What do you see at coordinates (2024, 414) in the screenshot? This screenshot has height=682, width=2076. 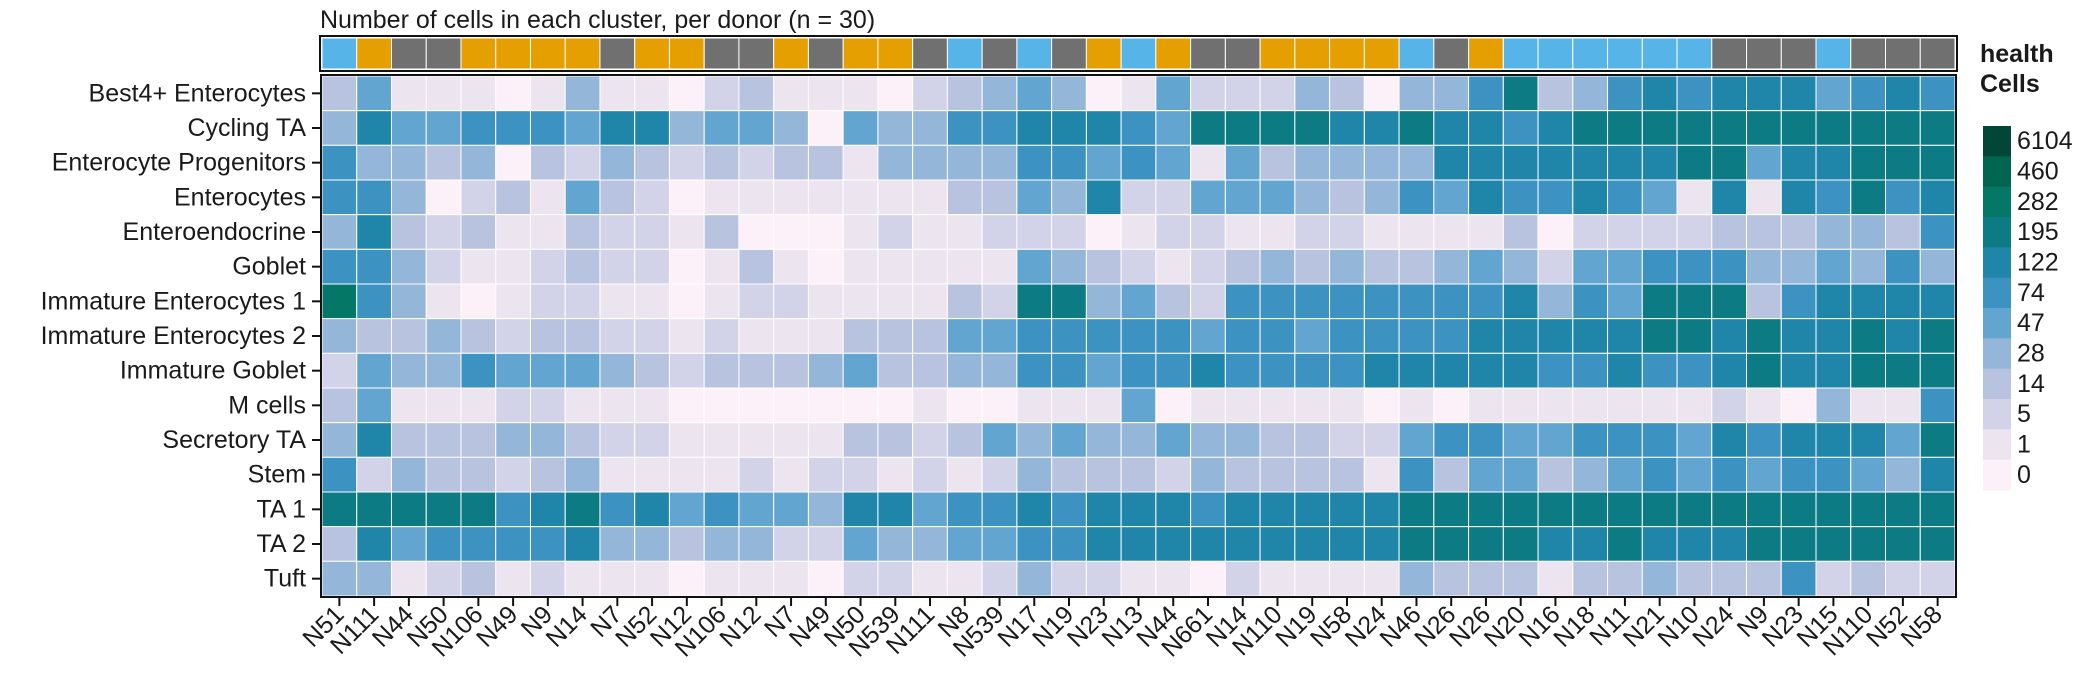 I see `colorbar-tick-label: 5` at bounding box center [2024, 414].